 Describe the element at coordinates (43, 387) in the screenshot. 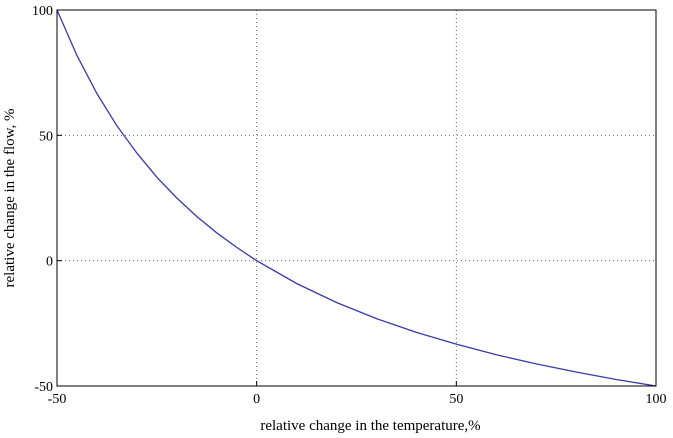

I see `y-tick-label: -50` at that location.